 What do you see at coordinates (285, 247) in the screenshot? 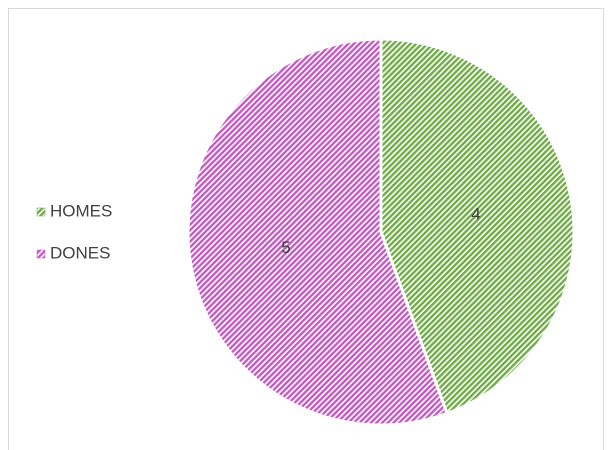
I see `data-label: 5` at bounding box center [285, 247].